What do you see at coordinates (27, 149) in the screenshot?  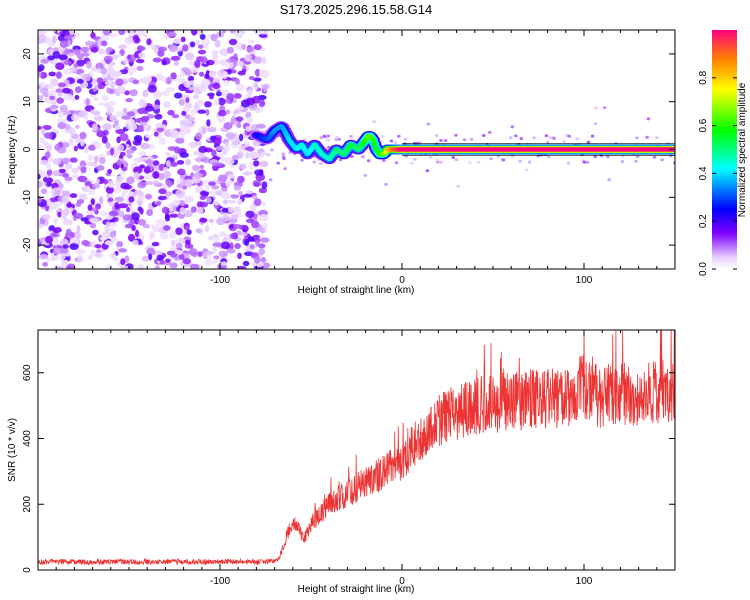 I see `y-tick-label: 0` at bounding box center [27, 149].